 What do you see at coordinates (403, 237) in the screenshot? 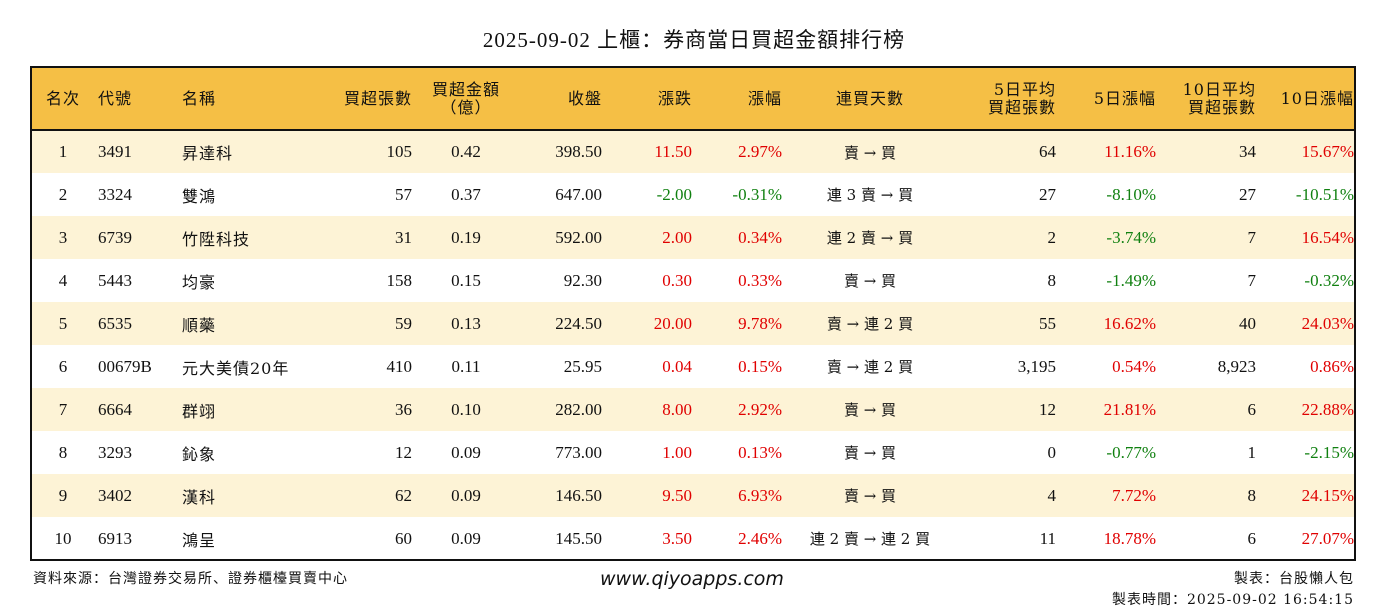
I see `cell-net-buy-lots: 31` at bounding box center [403, 237].